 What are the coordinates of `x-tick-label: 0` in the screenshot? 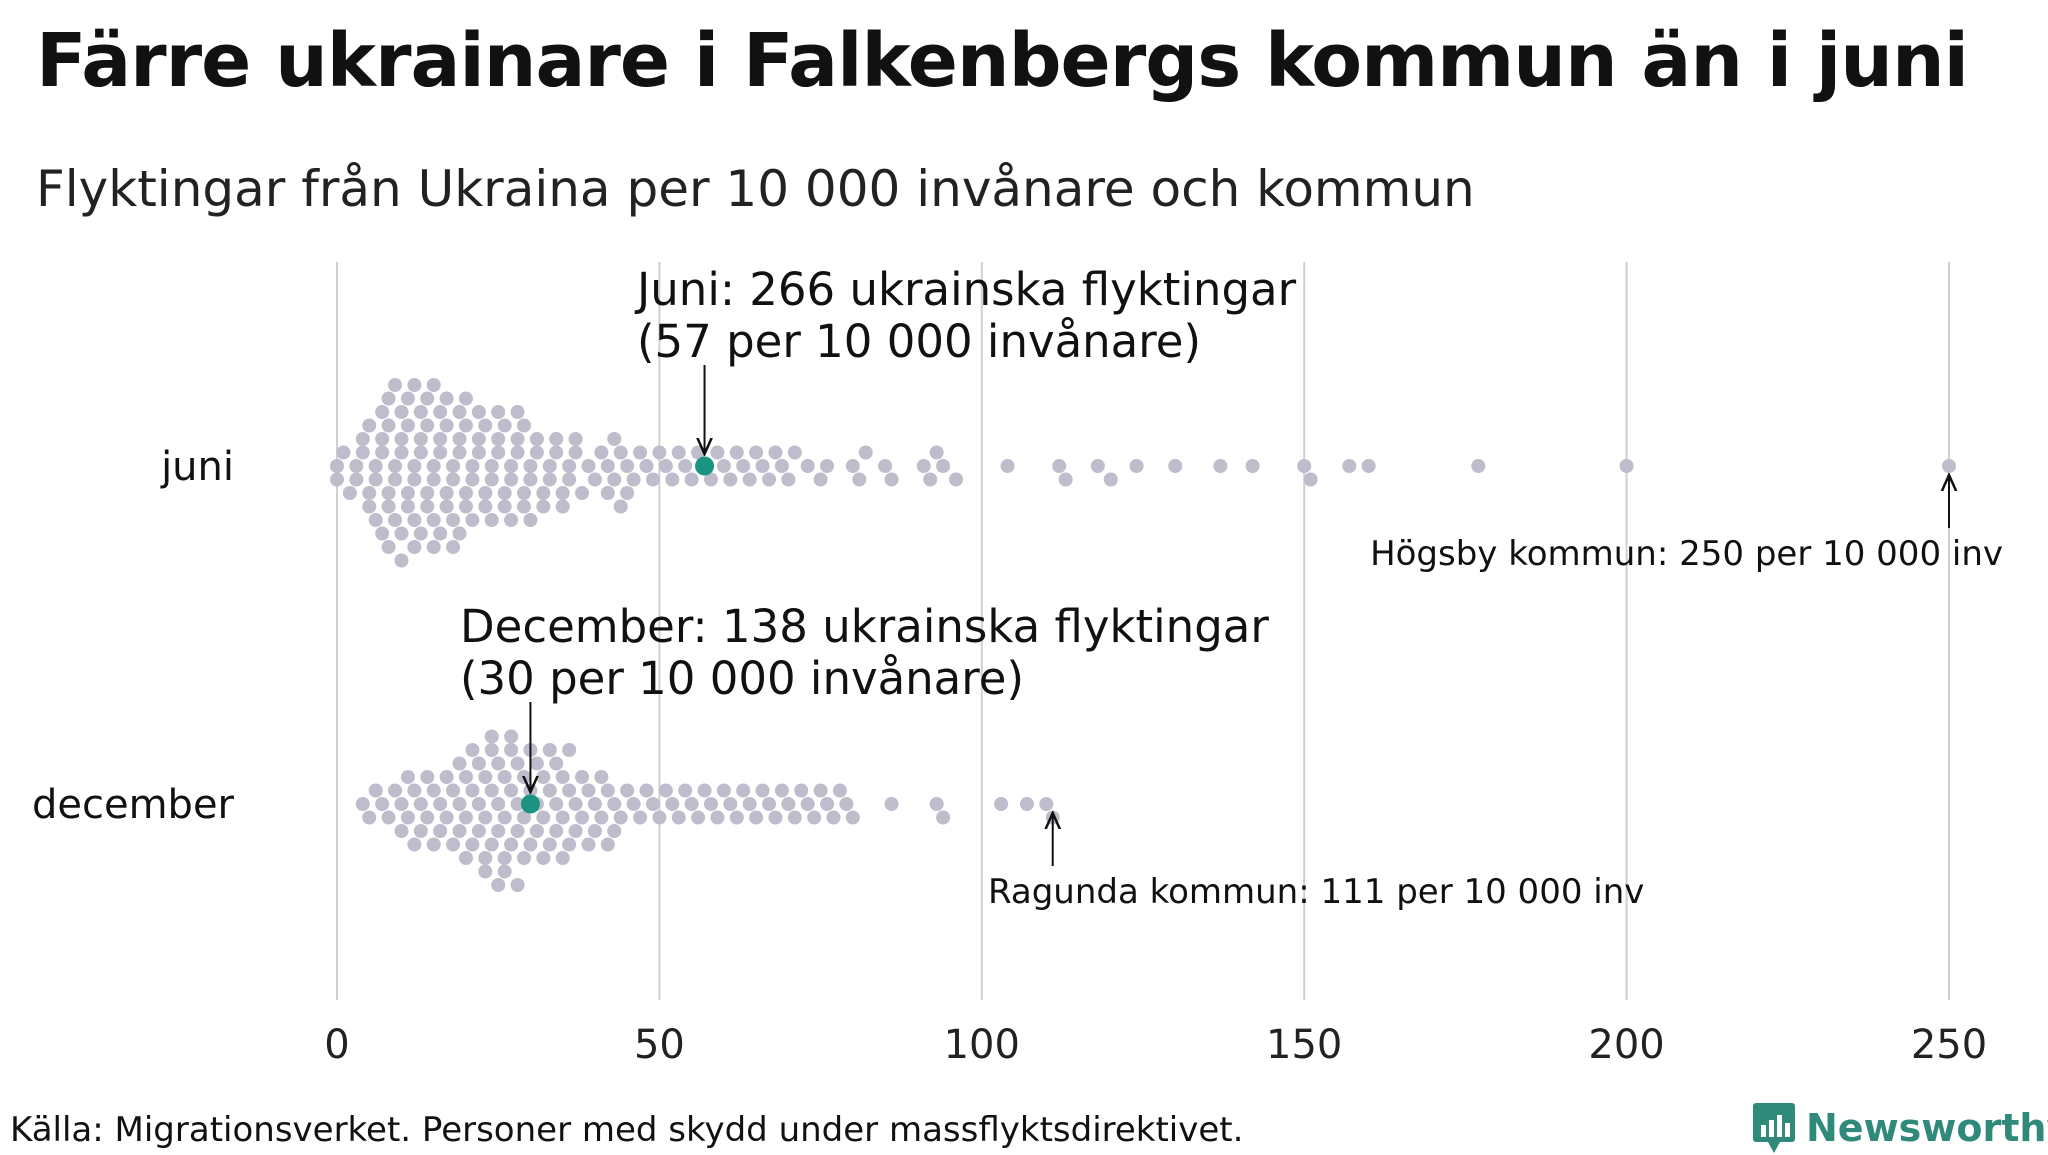 It's located at (336, 1045).